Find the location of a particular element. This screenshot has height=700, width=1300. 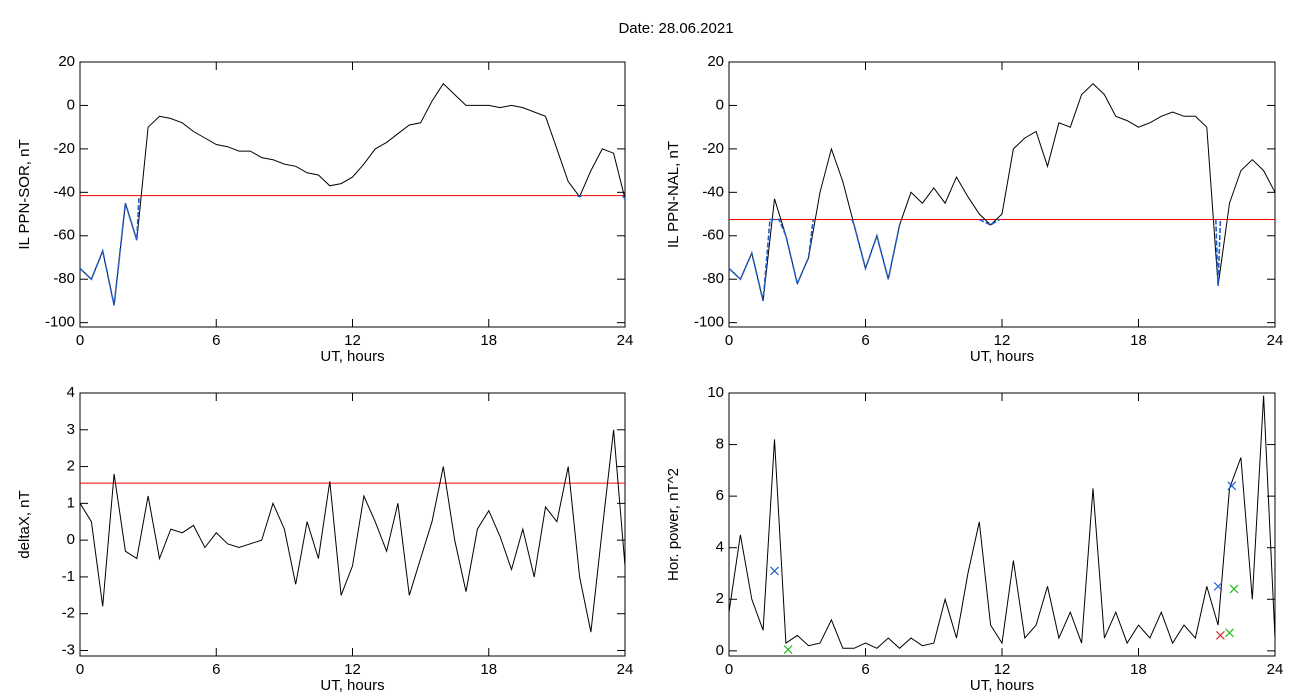

y-tick-label: 1 is located at coordinates (71, 502).